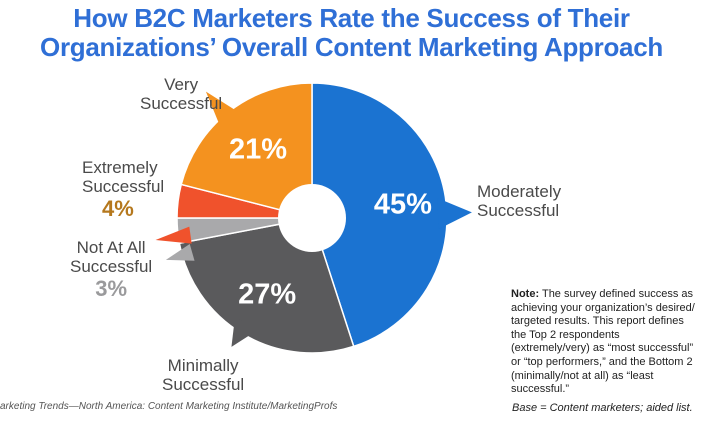 This screenshot has height=422, width=703. Describe the element at coordinates (123, 186) in the screenshot. I see `label-extremely-line-2: Successful` at that location.